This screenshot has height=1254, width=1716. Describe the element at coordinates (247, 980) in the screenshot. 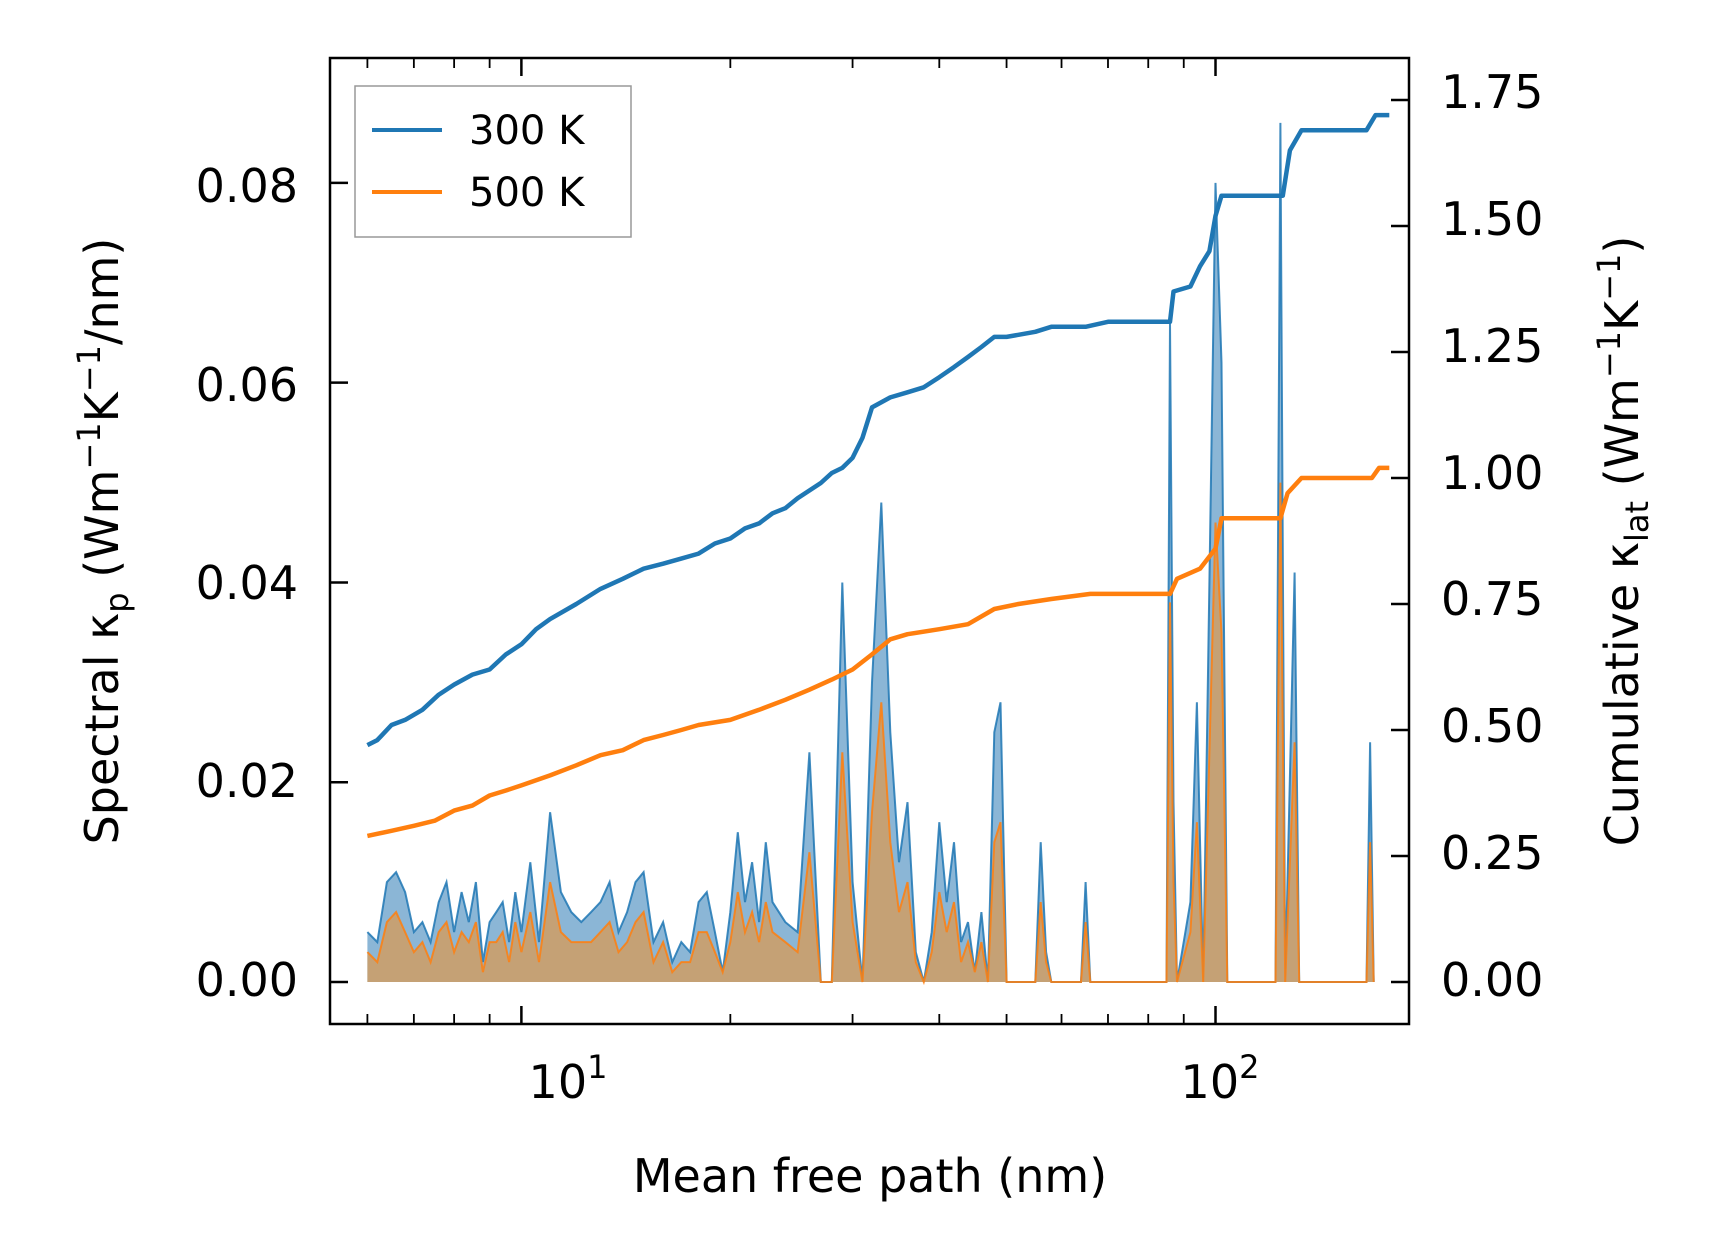

I see `y-left-tick-label: 0.00` at that location.